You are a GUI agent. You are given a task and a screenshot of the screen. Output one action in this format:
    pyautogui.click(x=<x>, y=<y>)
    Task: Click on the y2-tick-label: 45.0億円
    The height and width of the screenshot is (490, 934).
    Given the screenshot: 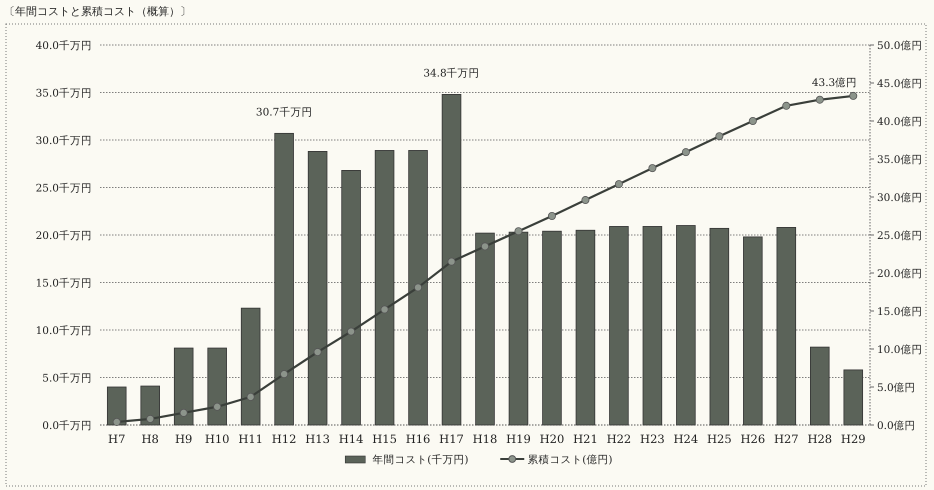 What is the action you would take?
    pyautogui.click(x=899, y=83)
    